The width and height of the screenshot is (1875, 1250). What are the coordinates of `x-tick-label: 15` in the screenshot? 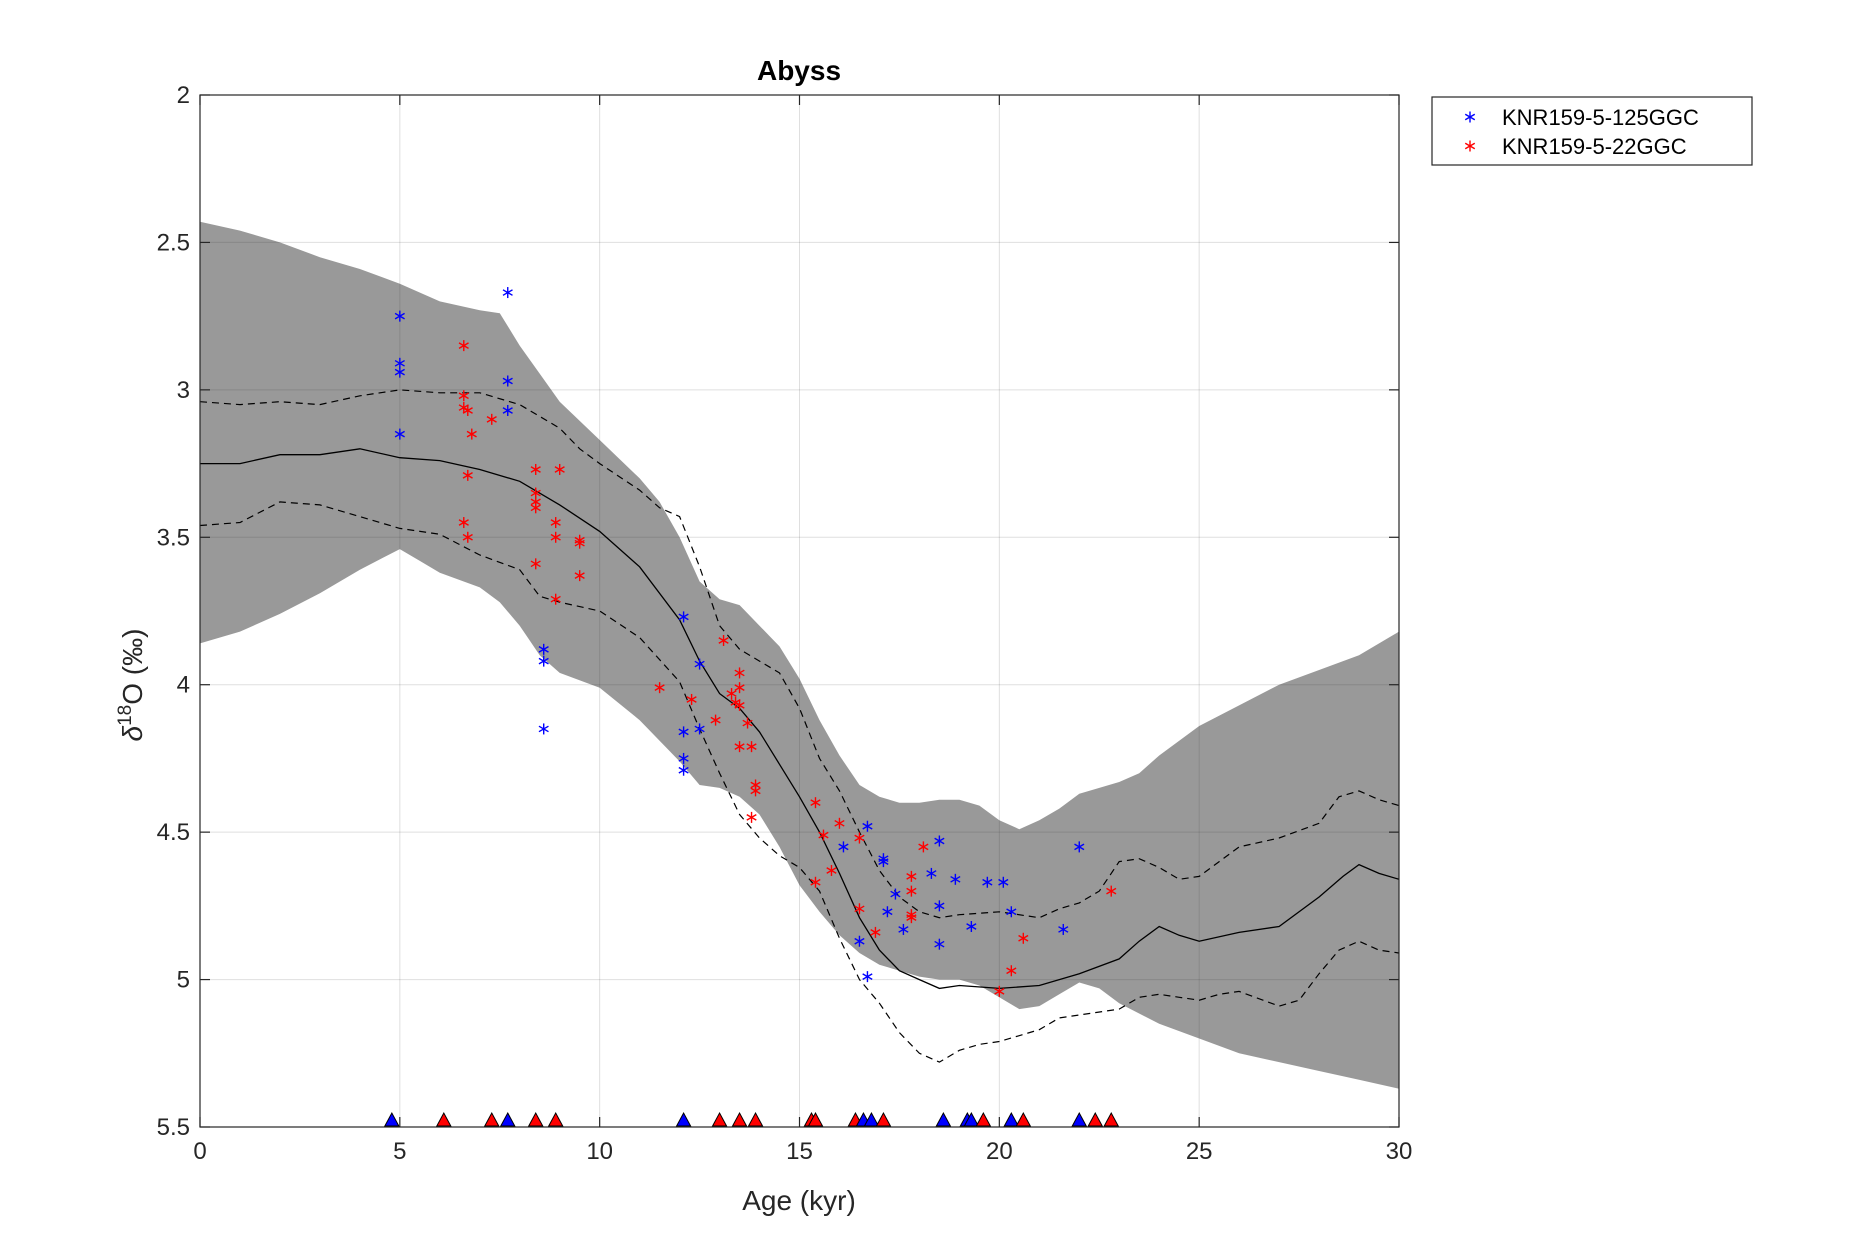 It's located at (799, 1151).